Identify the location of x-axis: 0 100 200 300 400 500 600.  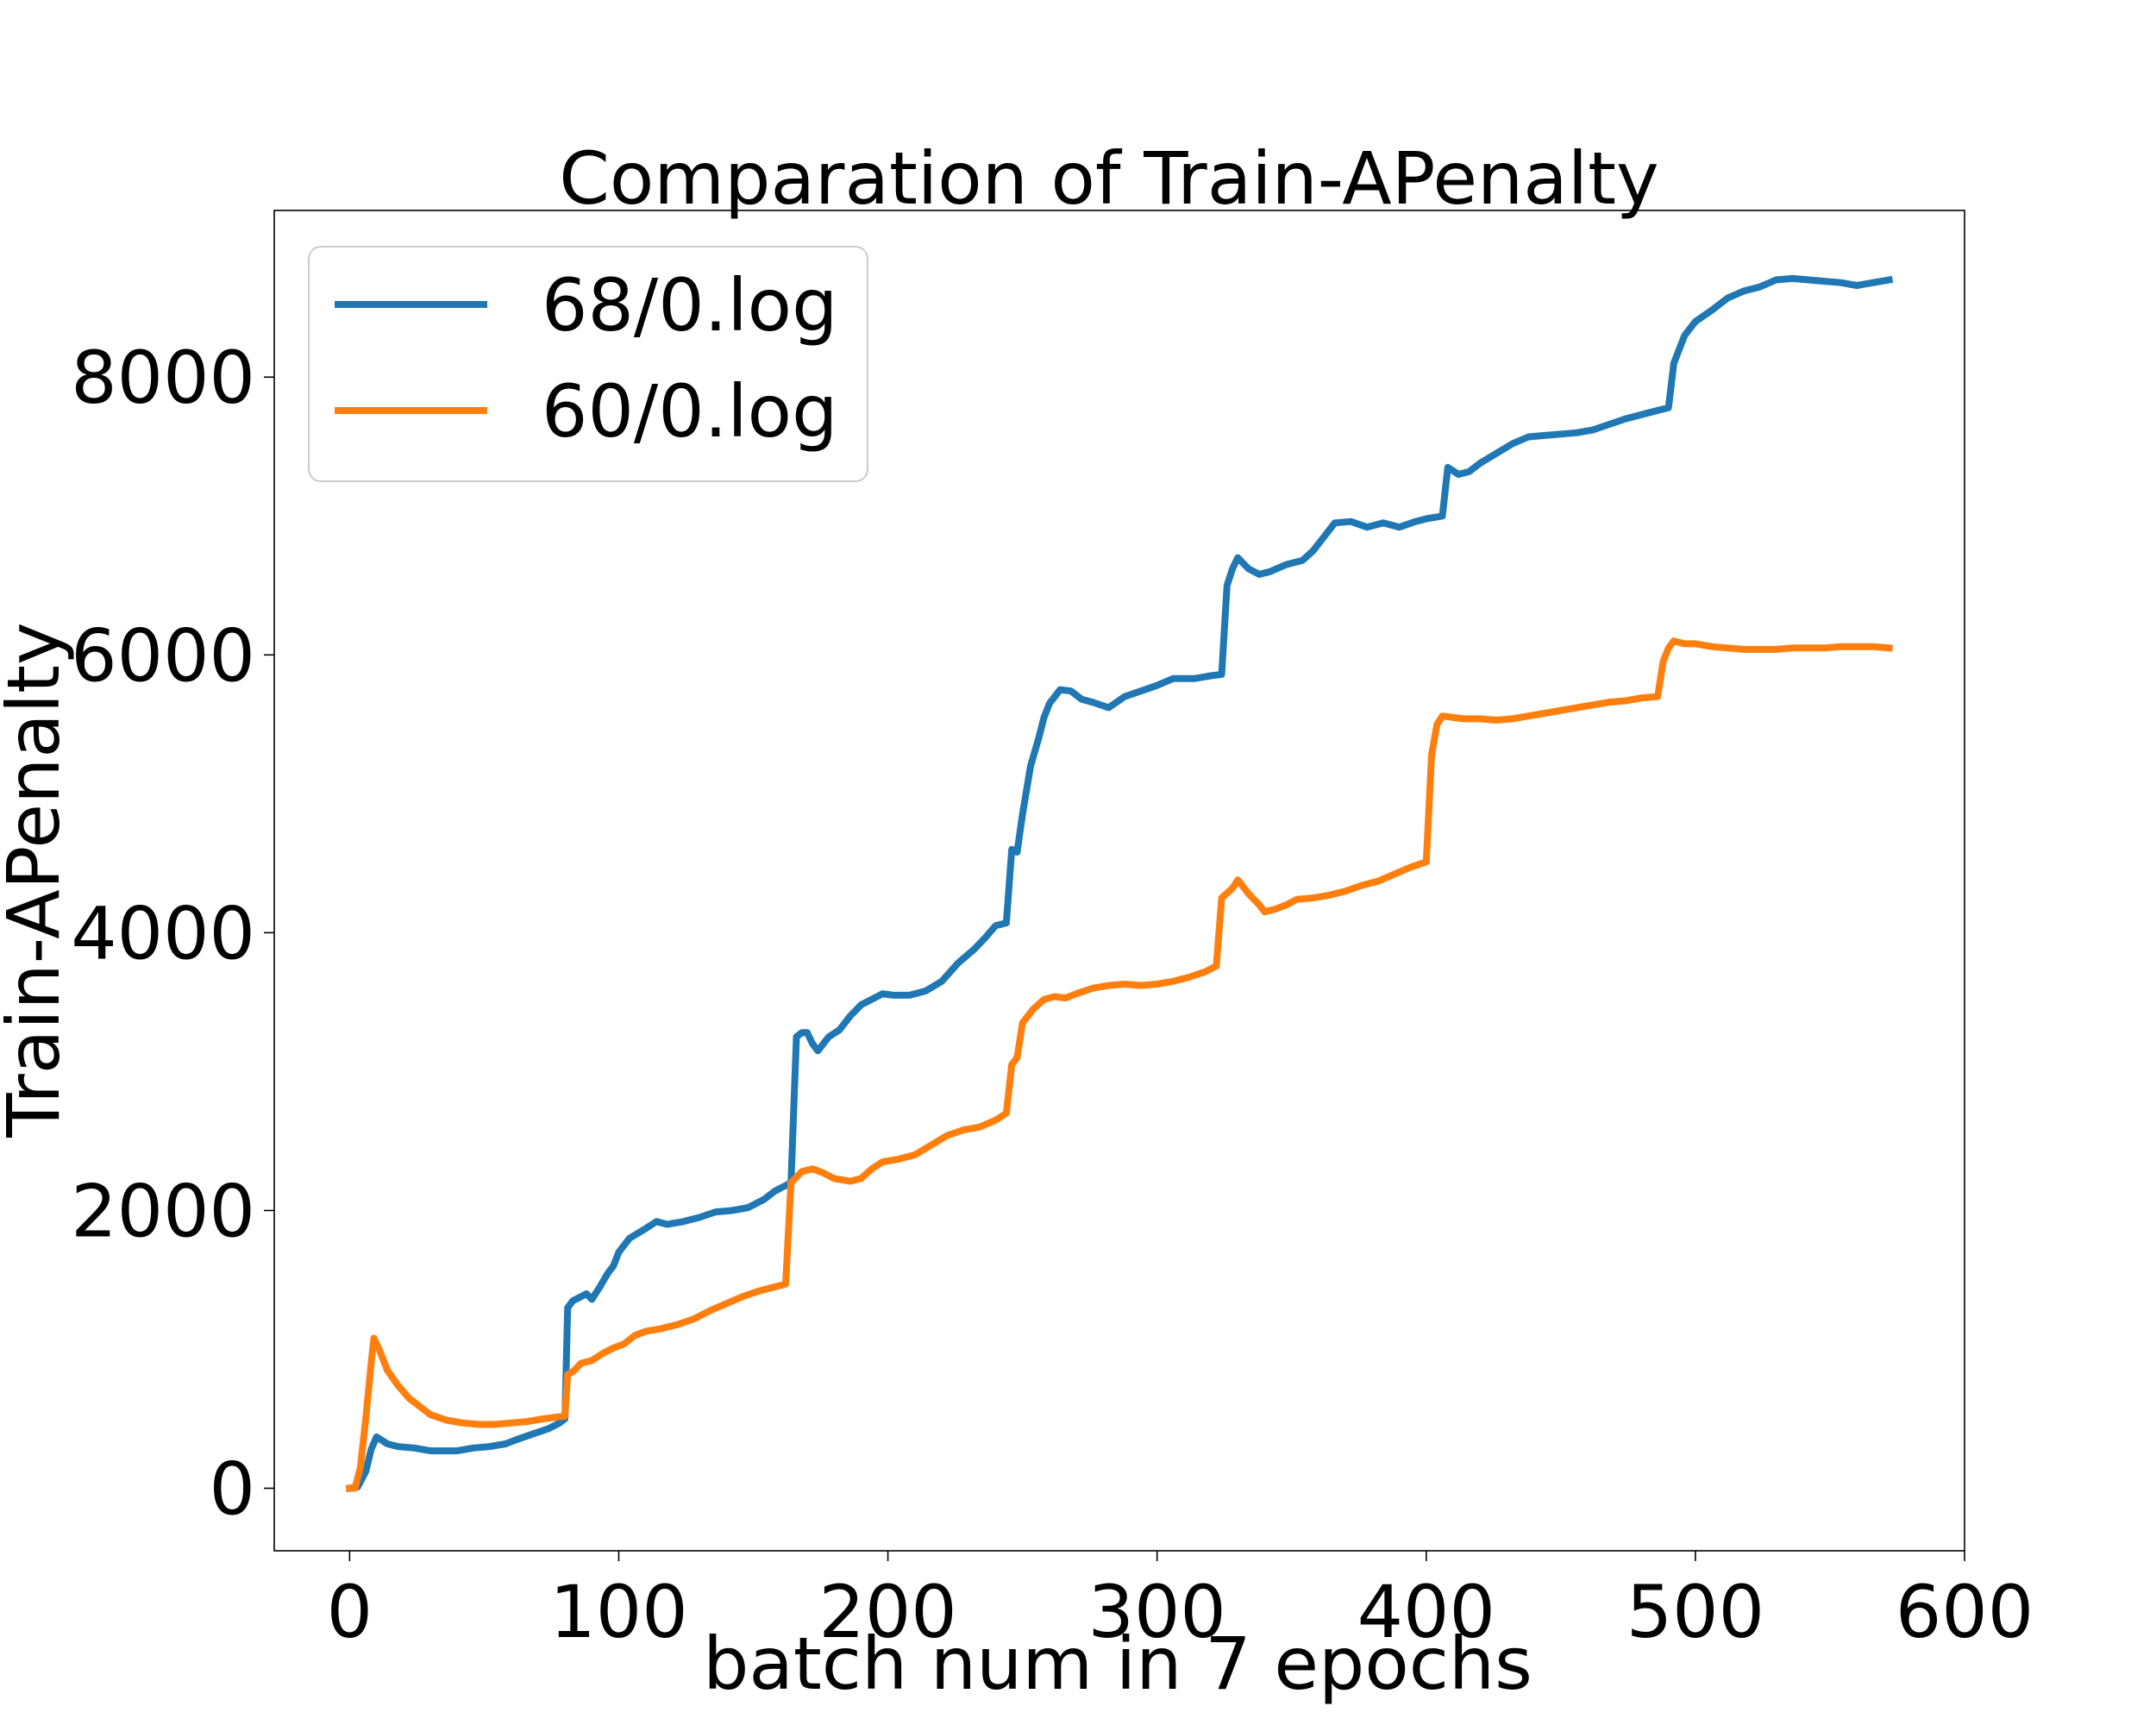
(1180, 1603).